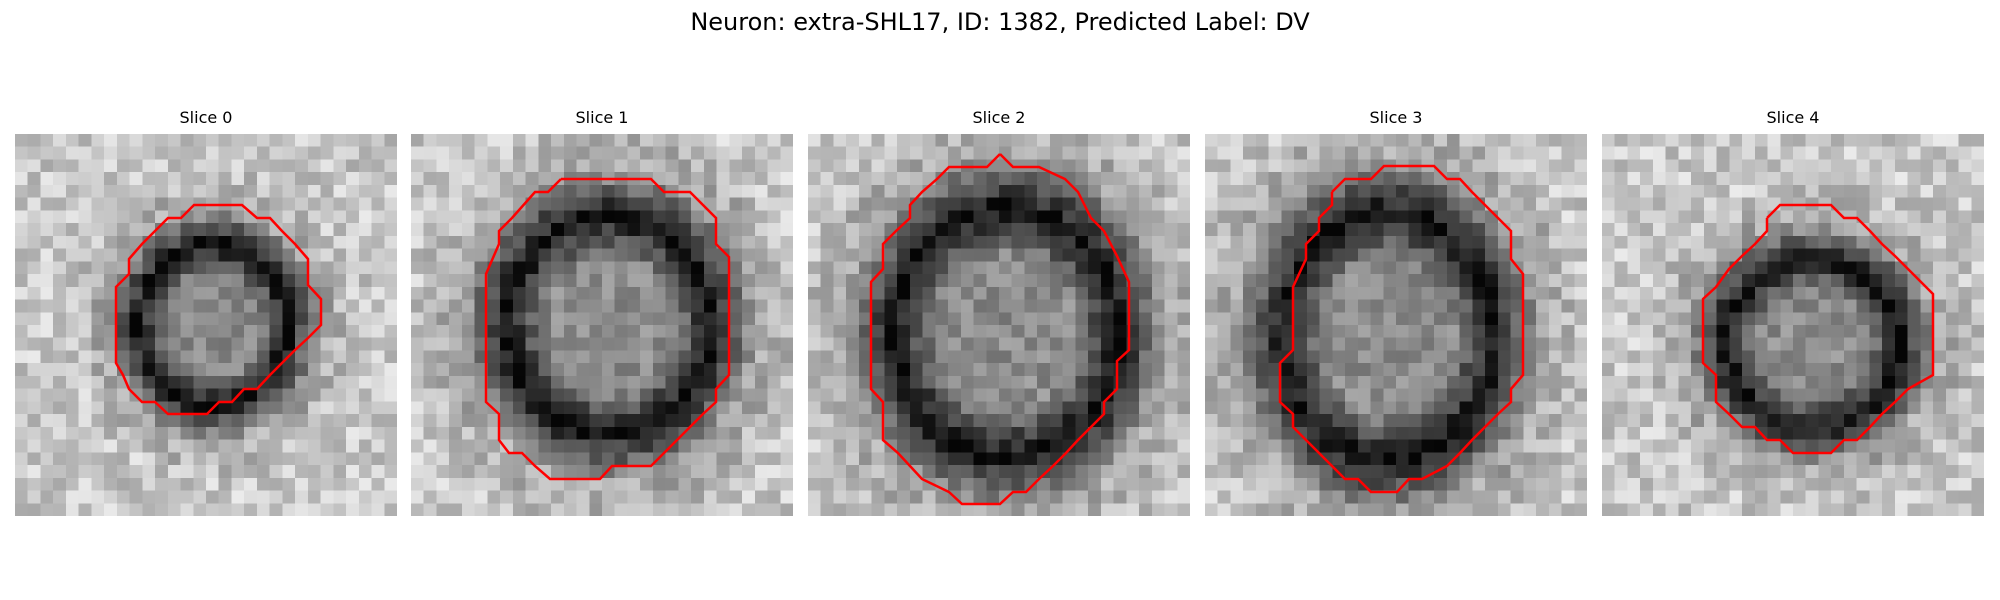  I want to click on slice-title-0: Slice 0, so click(206, 117).